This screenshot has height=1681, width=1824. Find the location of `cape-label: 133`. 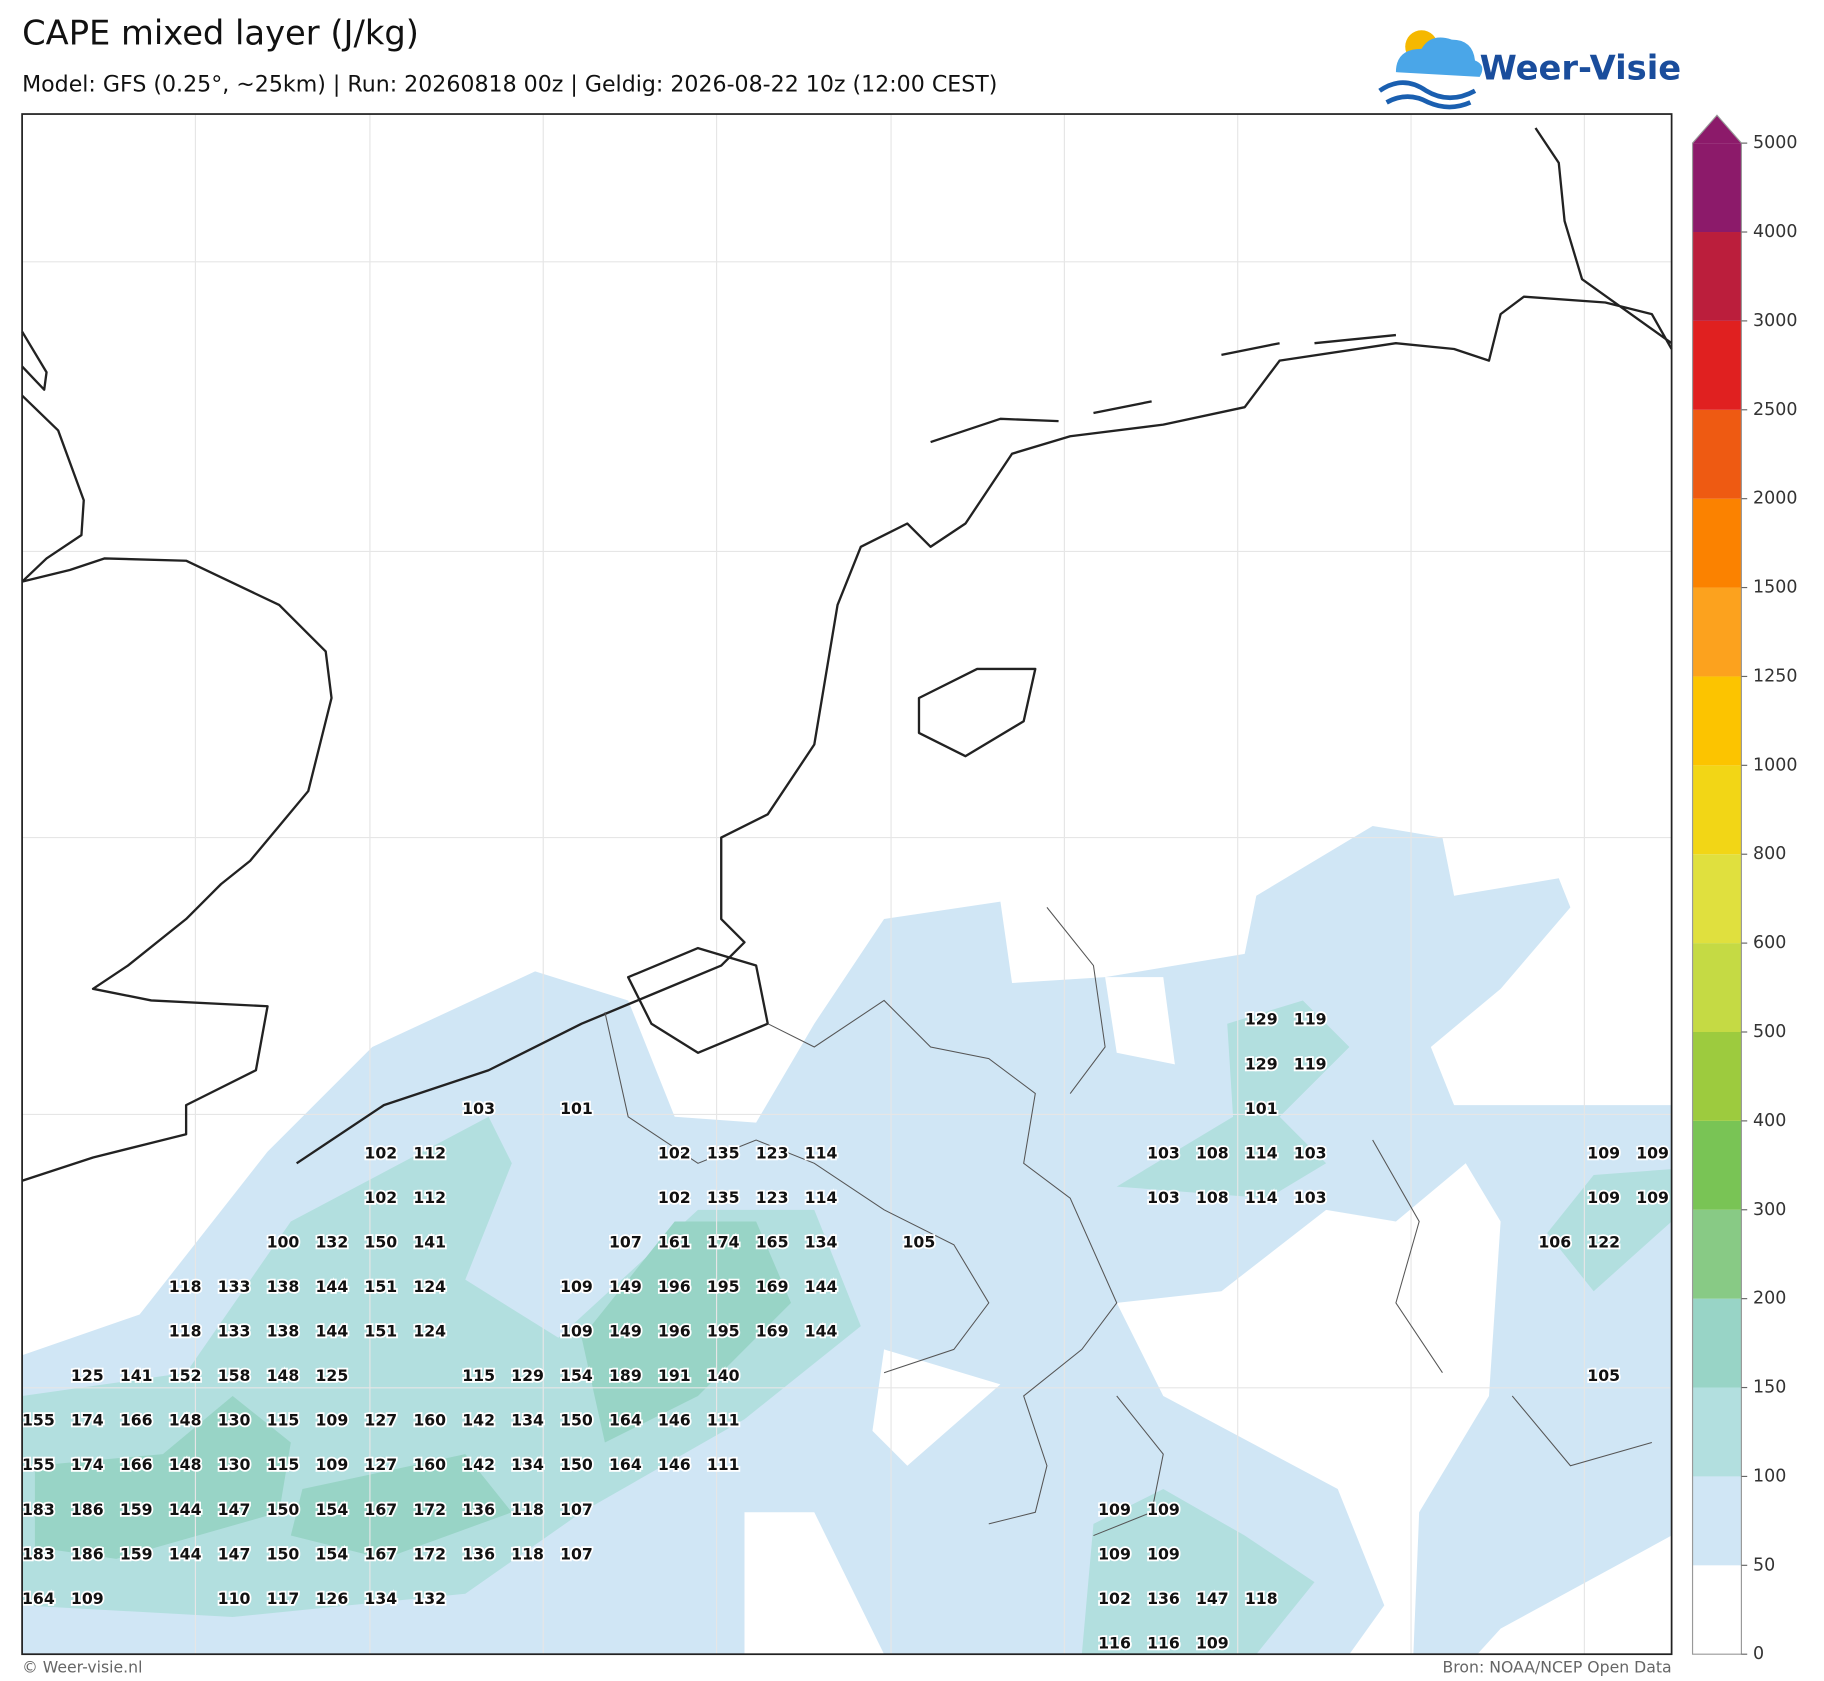

cape-label: 133 is located at coordinates (234, 1331).